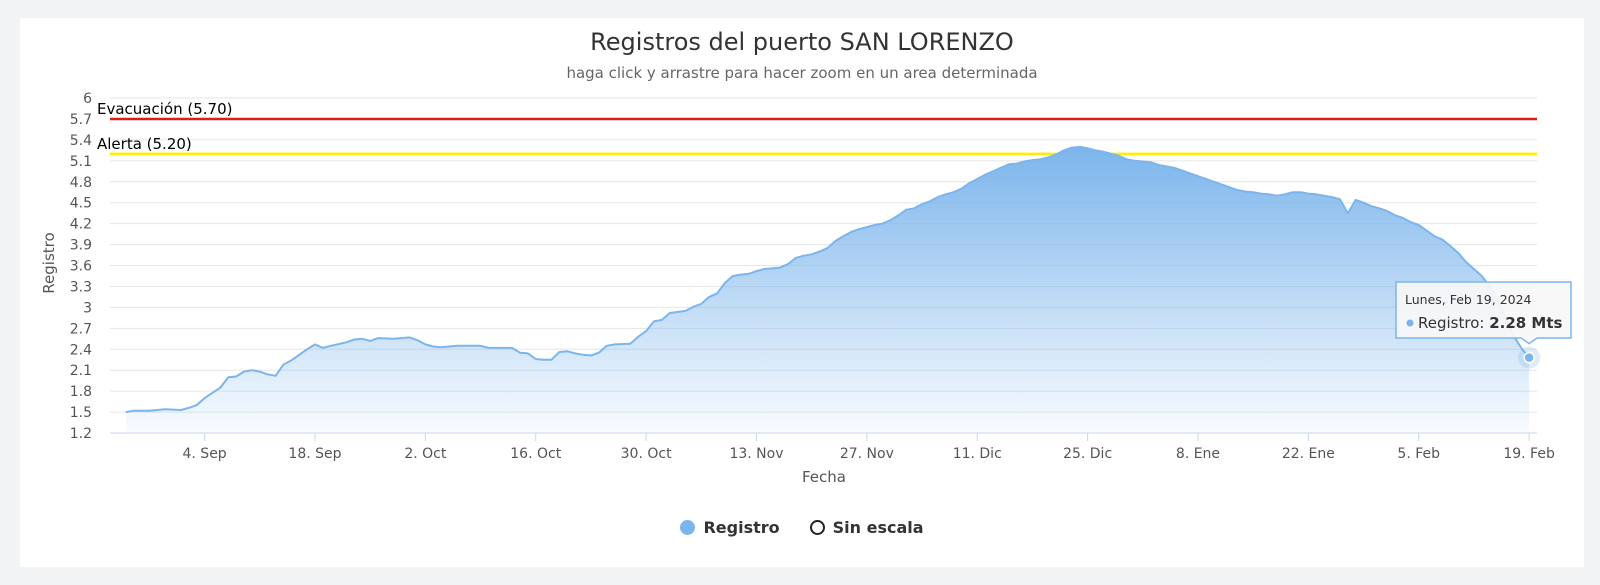 The width and height of the screenshot is (1600, 585). I want to click on x-axis-label: Fecha, so click(824, 477).